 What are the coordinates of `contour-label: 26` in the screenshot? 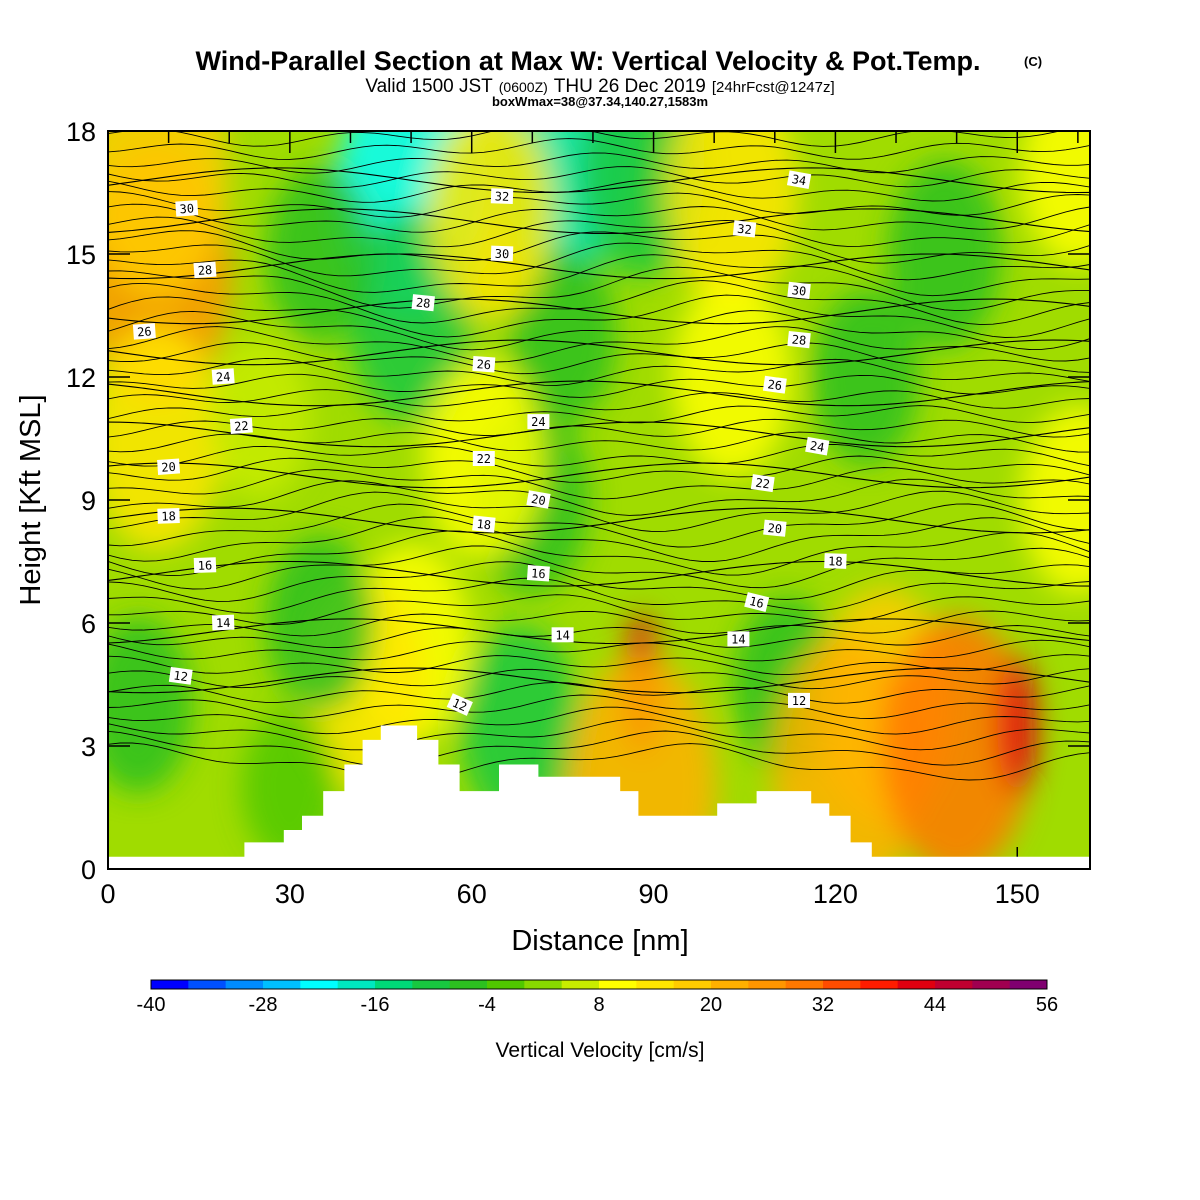 It's located at (144, 331).